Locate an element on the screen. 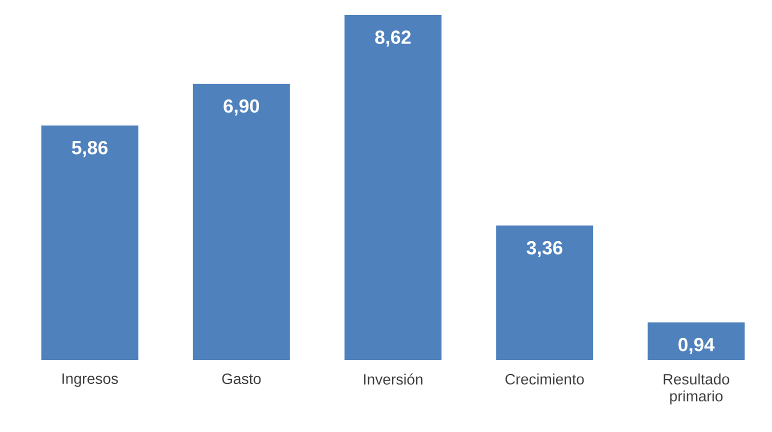 The image size is (772, 432). x-tick-label: Gasto is located at coordinates (241, 379).